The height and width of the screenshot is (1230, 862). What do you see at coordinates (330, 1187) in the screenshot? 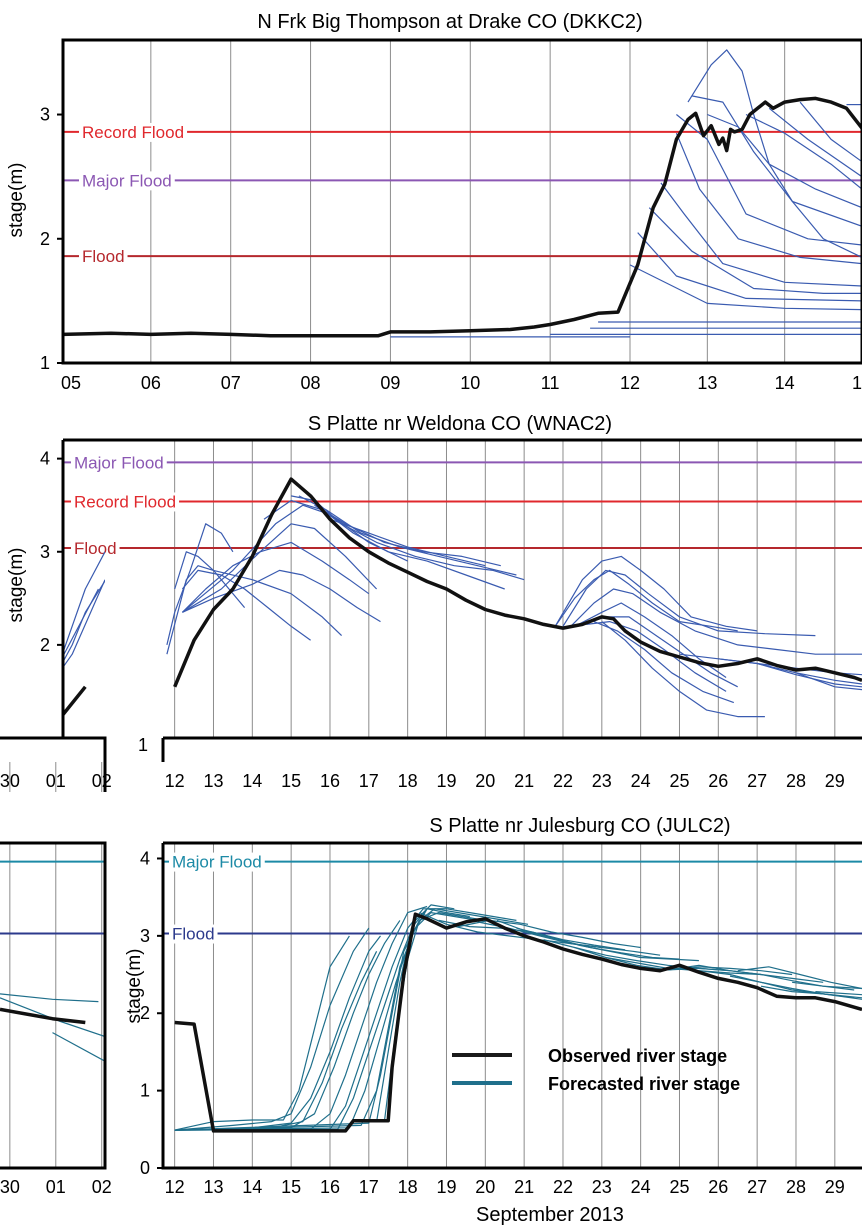
I see `x-tick-label: 16` at bounding box center [330, 1187].